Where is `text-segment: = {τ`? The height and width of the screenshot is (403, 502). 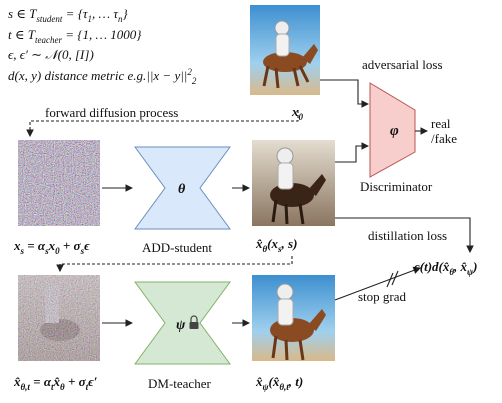 text-segment: = {τ is located at coordinates (75, 13).